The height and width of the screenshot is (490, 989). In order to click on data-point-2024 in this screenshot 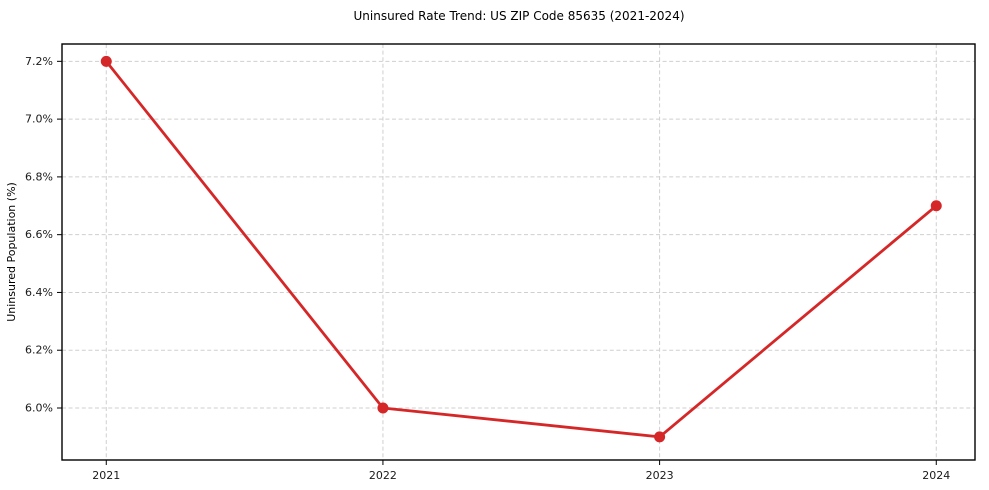, I will do `click(936, 206)`.